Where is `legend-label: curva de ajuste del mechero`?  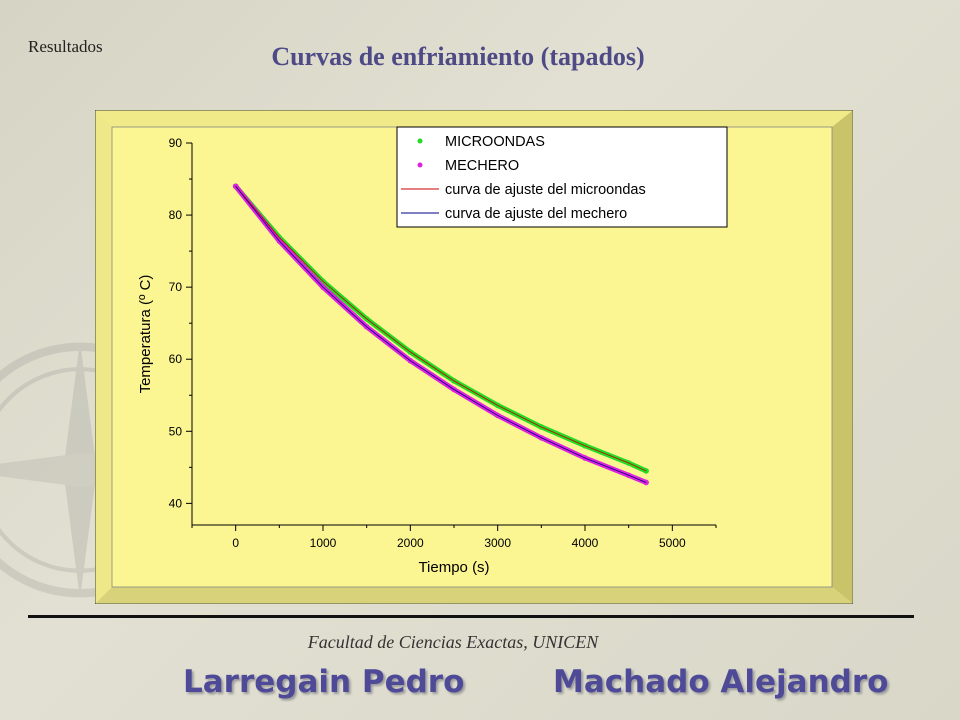 legend-label: curva de ajuste del mechero is located at coordinates (536, 214).